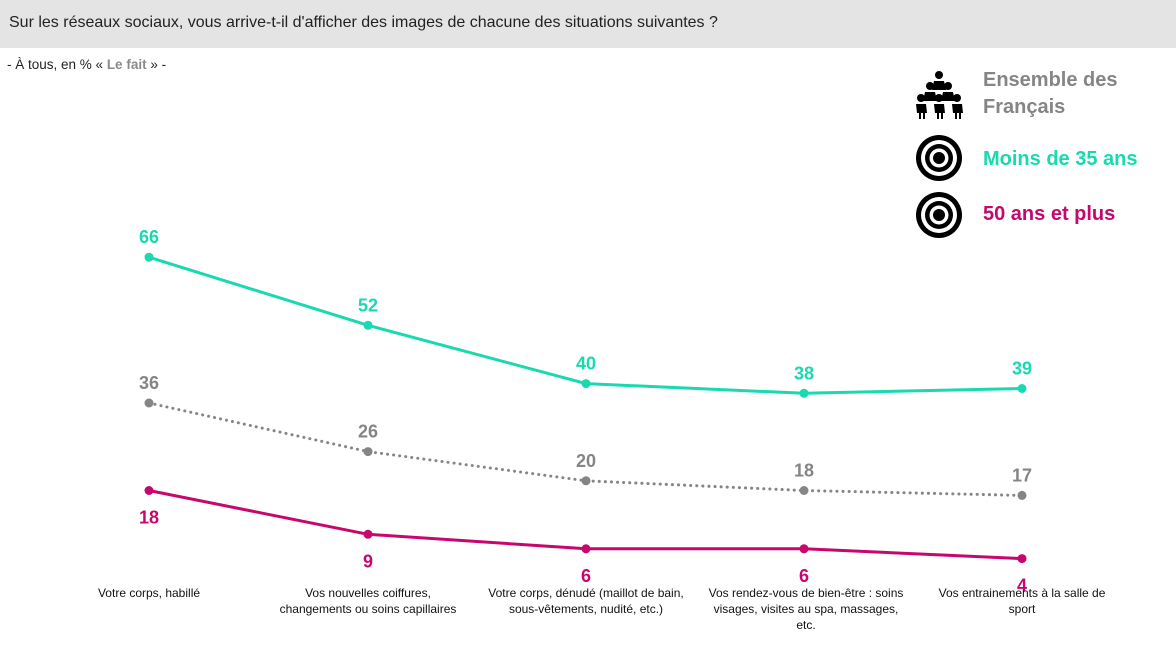  I want to click on data-label-moins-35: 39, so click(1022, 369).